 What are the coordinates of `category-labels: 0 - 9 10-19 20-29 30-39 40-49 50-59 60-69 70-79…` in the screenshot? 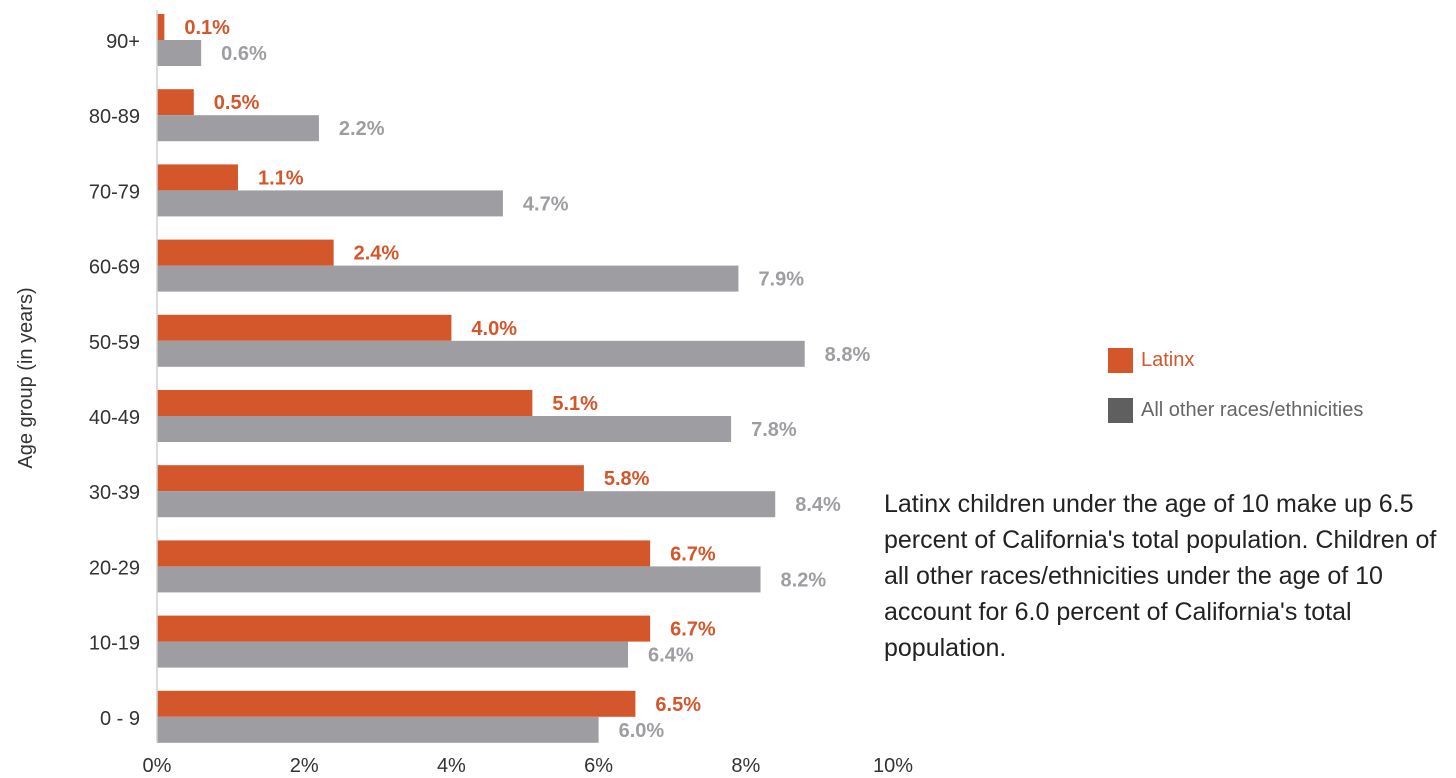 It's located at (114, 380).